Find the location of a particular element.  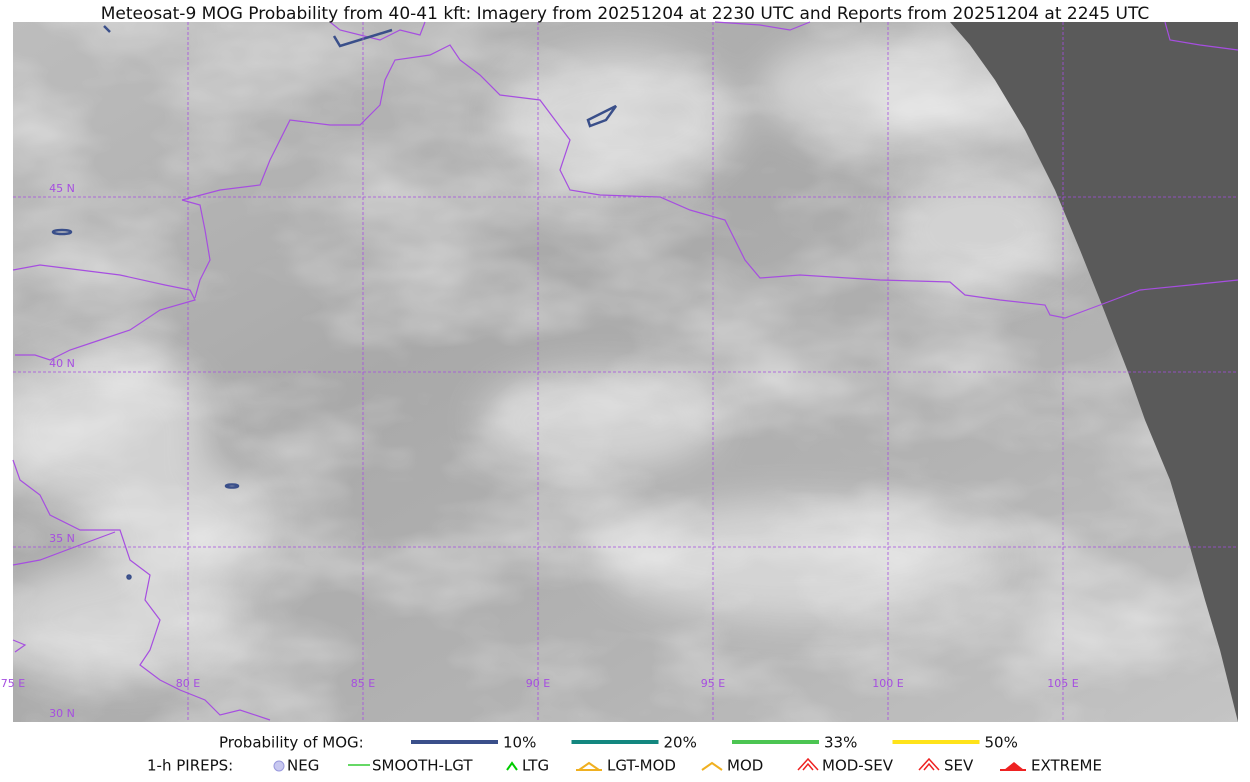

legend-label: MOD is located at coordinates (745, 766).